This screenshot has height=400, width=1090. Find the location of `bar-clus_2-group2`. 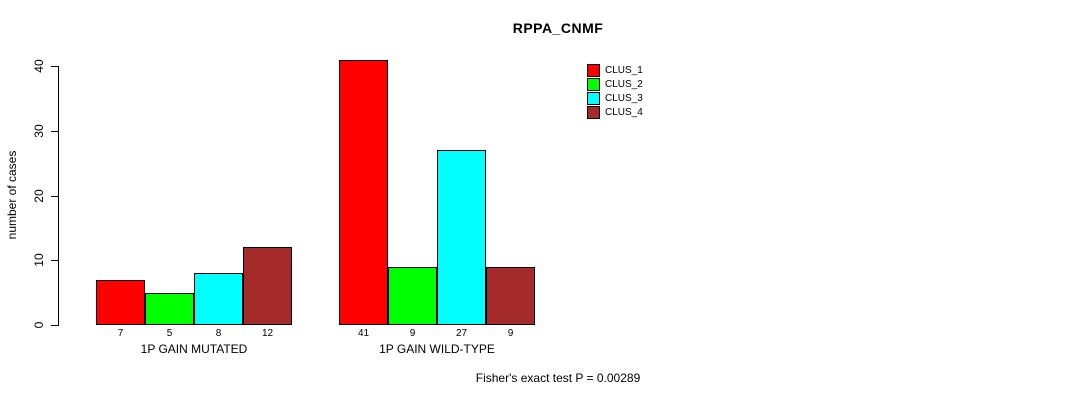

bar-clus_2-group2 is located at coordinates (412, 296).